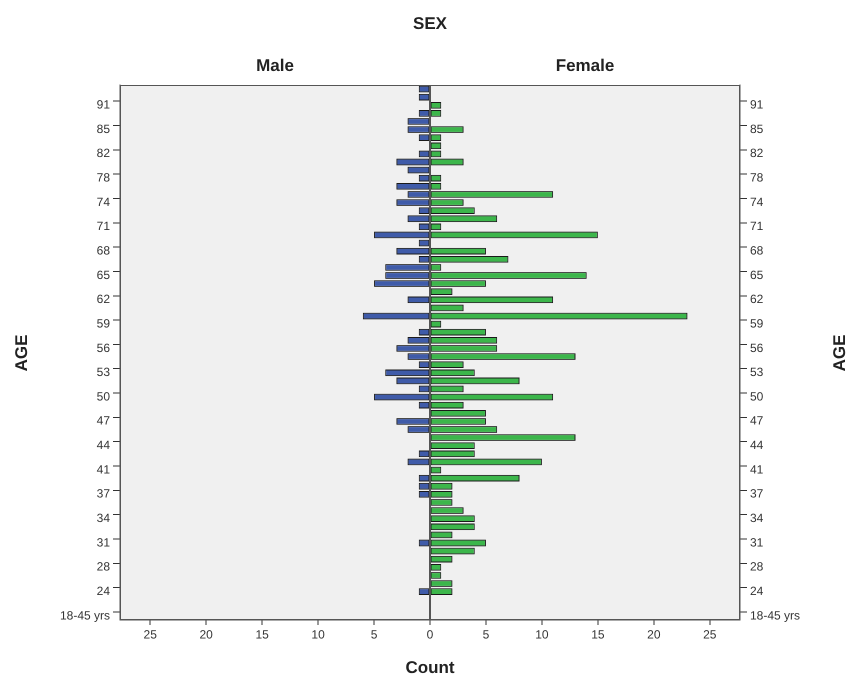  I want to click on chart-subtitle: Female, so click(585, 66).